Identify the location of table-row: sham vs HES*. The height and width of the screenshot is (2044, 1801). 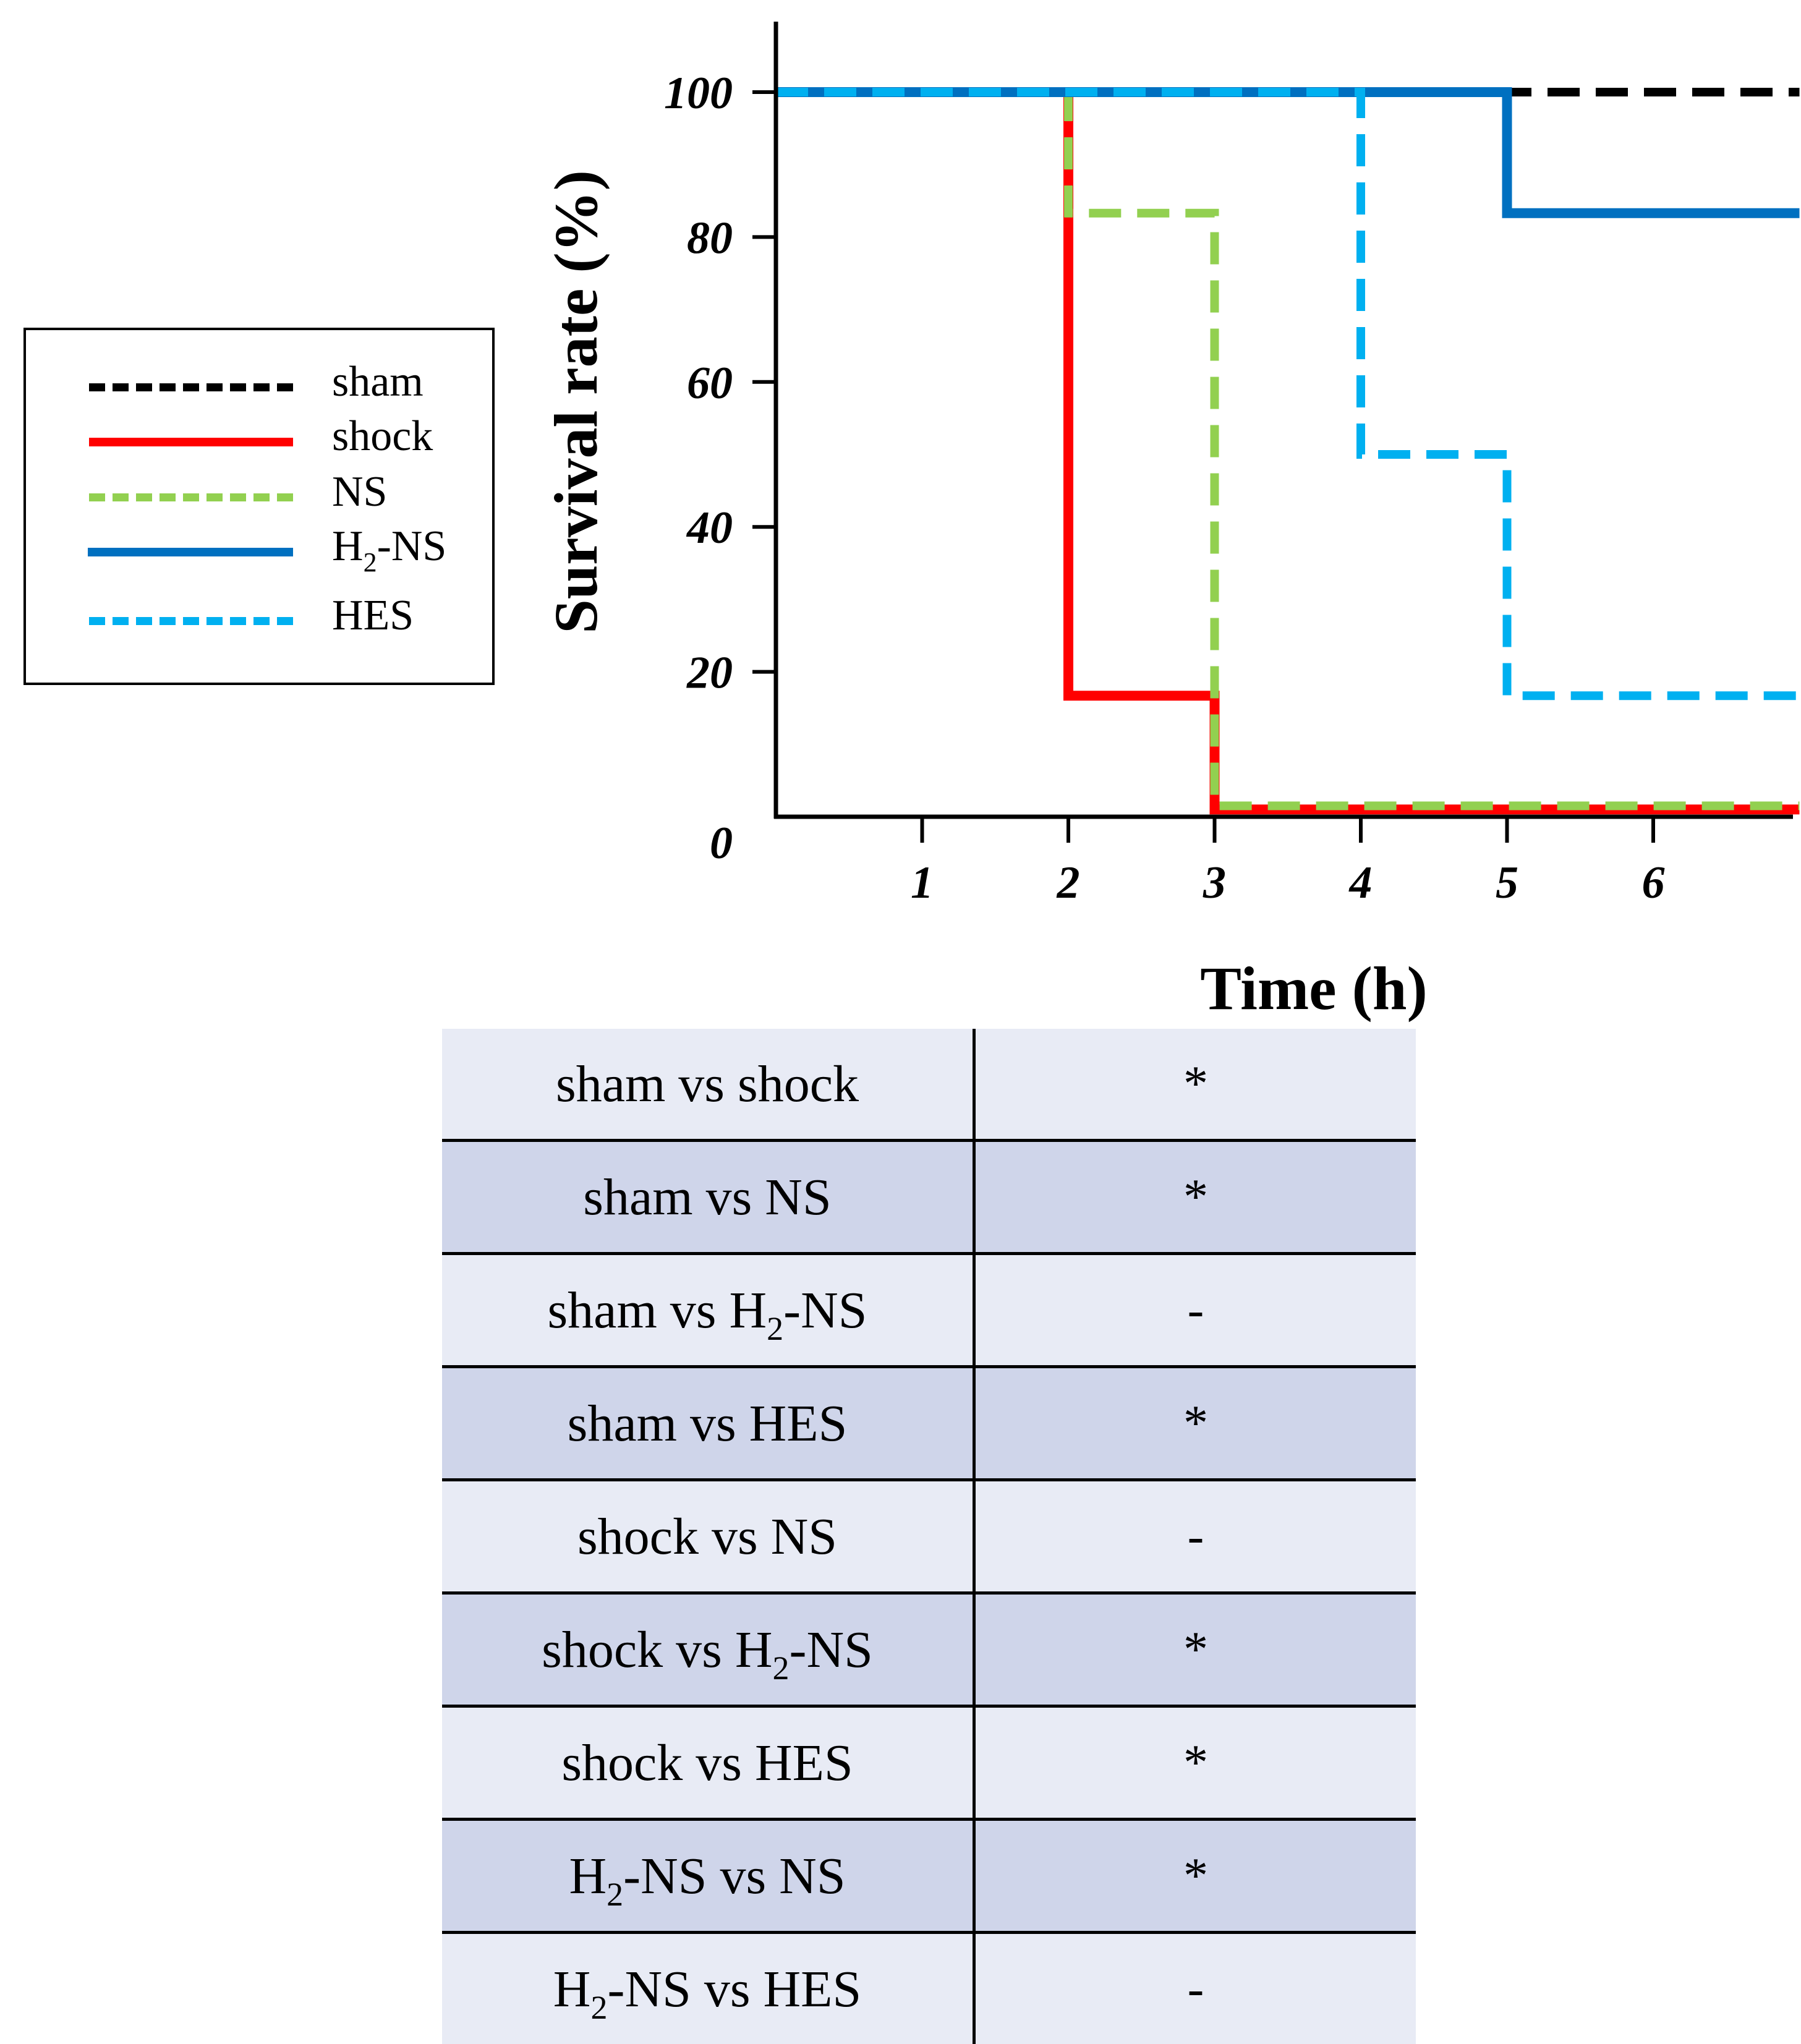
(929, 1423).